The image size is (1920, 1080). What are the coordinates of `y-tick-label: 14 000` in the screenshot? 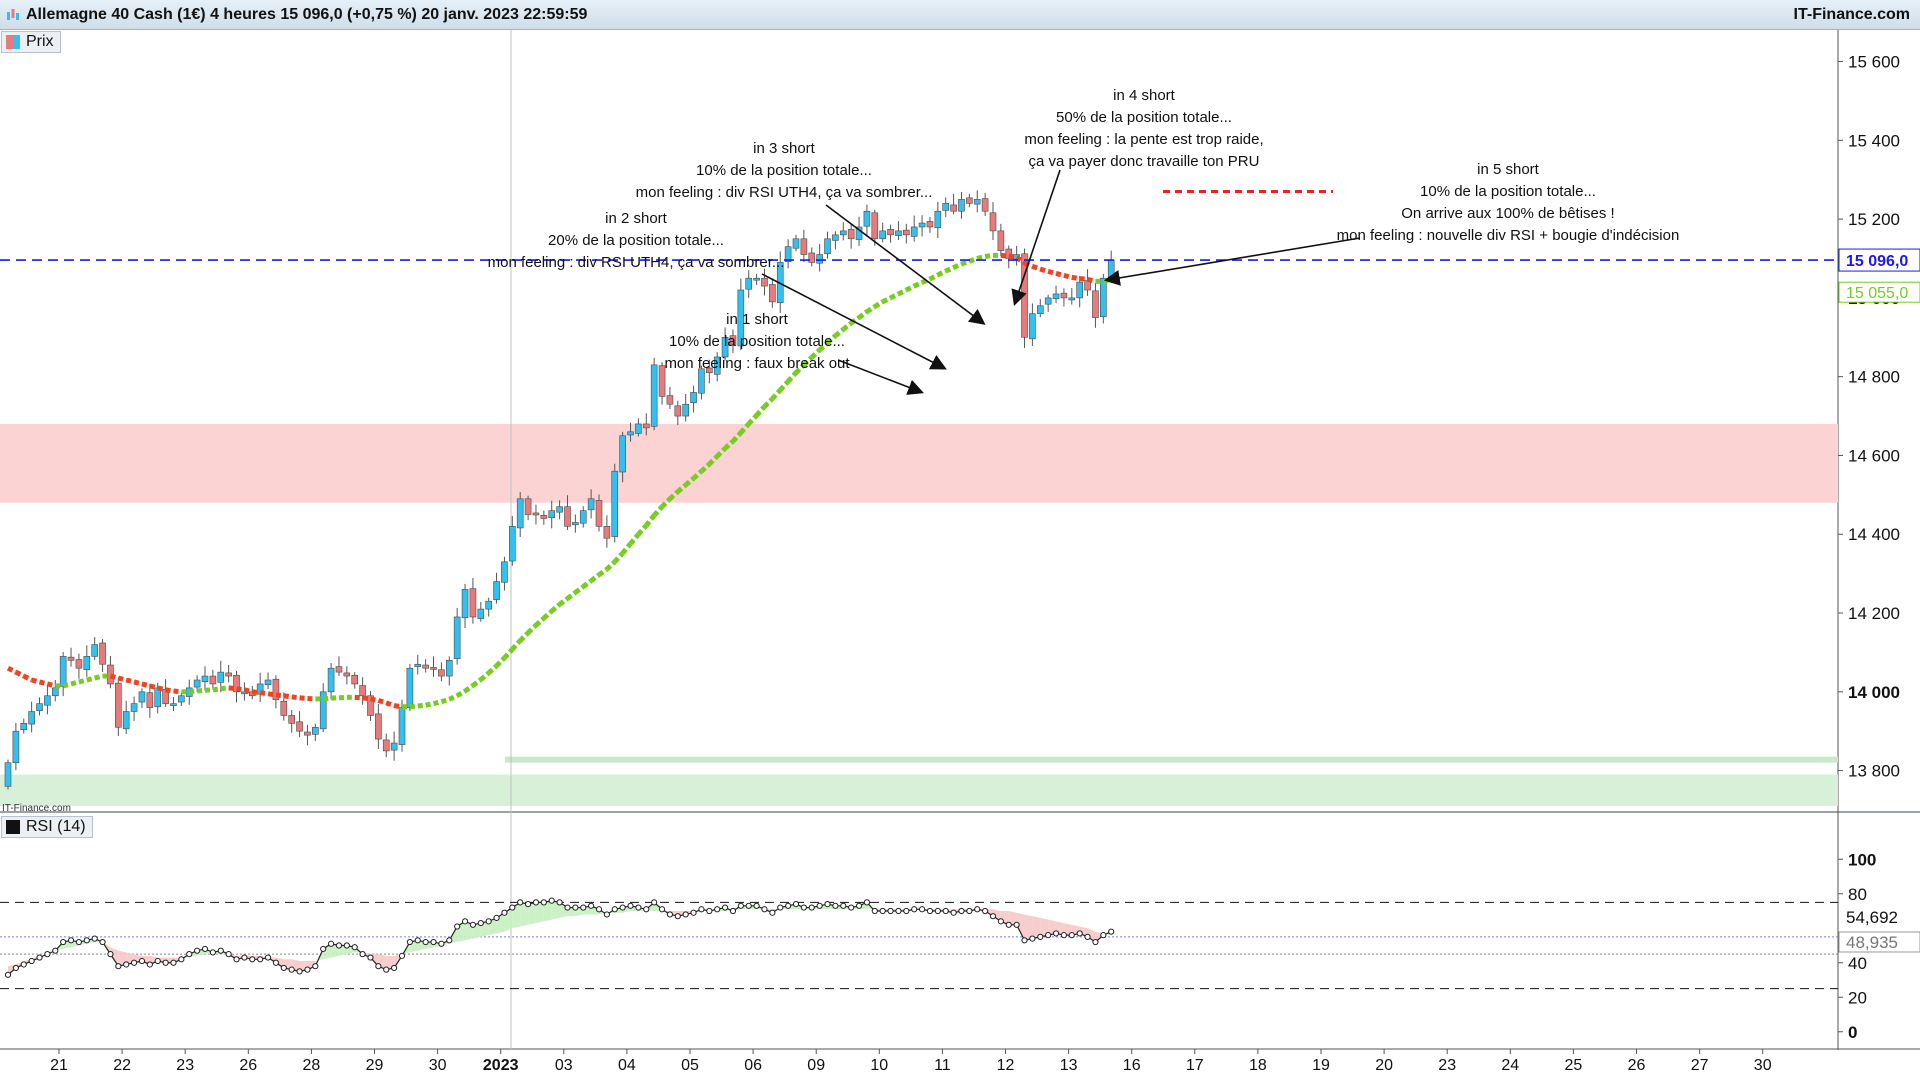 It's located at (1874, 692).